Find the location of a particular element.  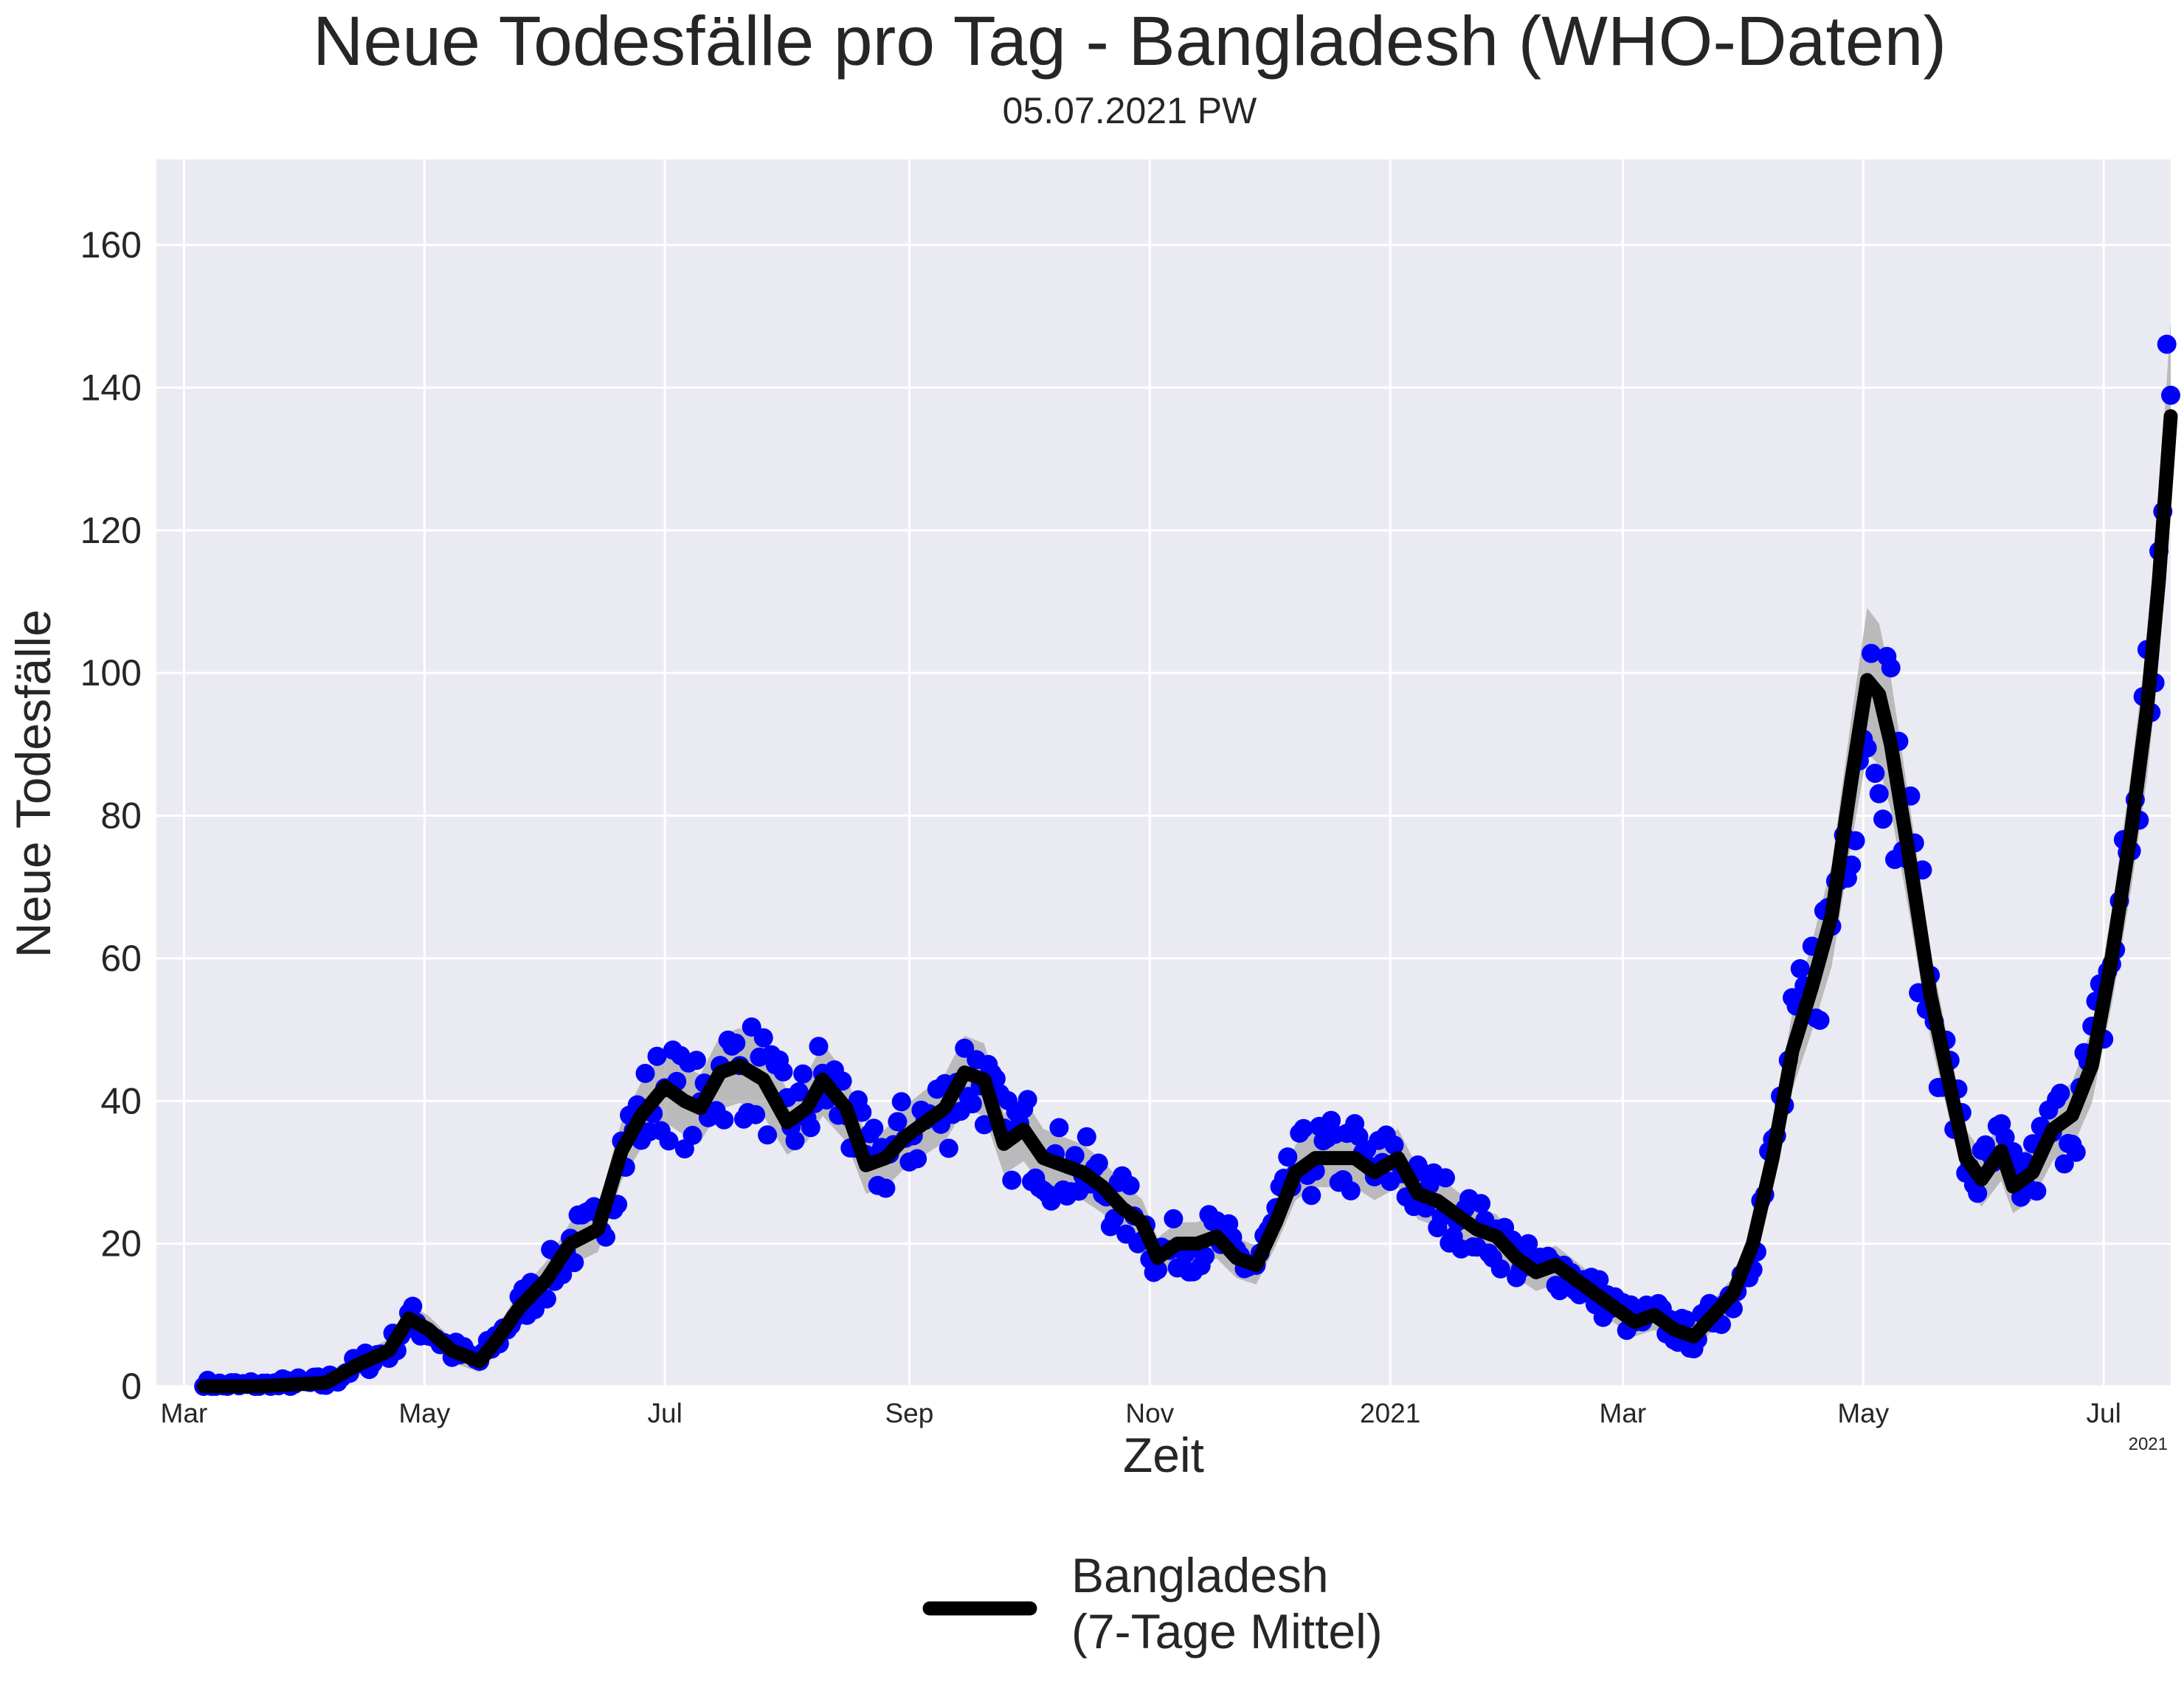

y-tick-label: 120 is located at coordinates (111, 530).